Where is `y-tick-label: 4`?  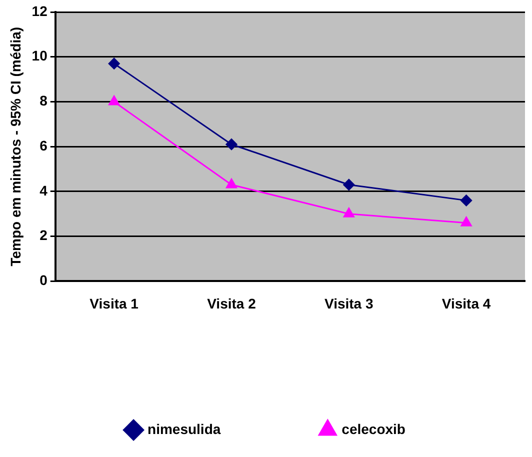
y-tick-label: 4 is located at coordinates (44, 190).